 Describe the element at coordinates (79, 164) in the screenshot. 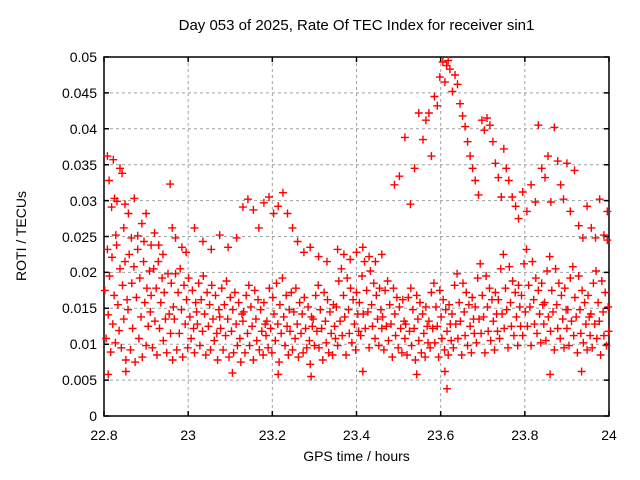

I see `y-tick-label: 0.035` at that location.